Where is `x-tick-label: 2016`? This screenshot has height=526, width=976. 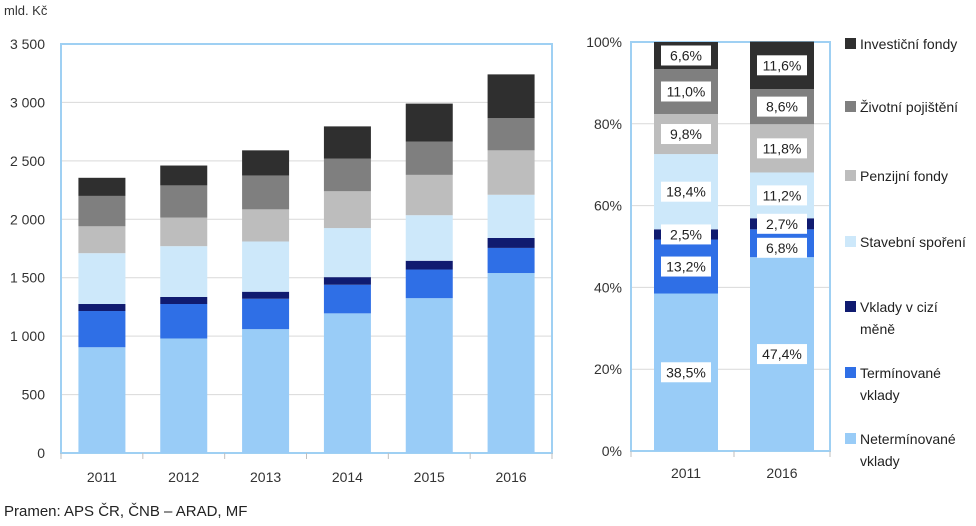
x-tick-label: 2016 is located at coordinates (781, 473).